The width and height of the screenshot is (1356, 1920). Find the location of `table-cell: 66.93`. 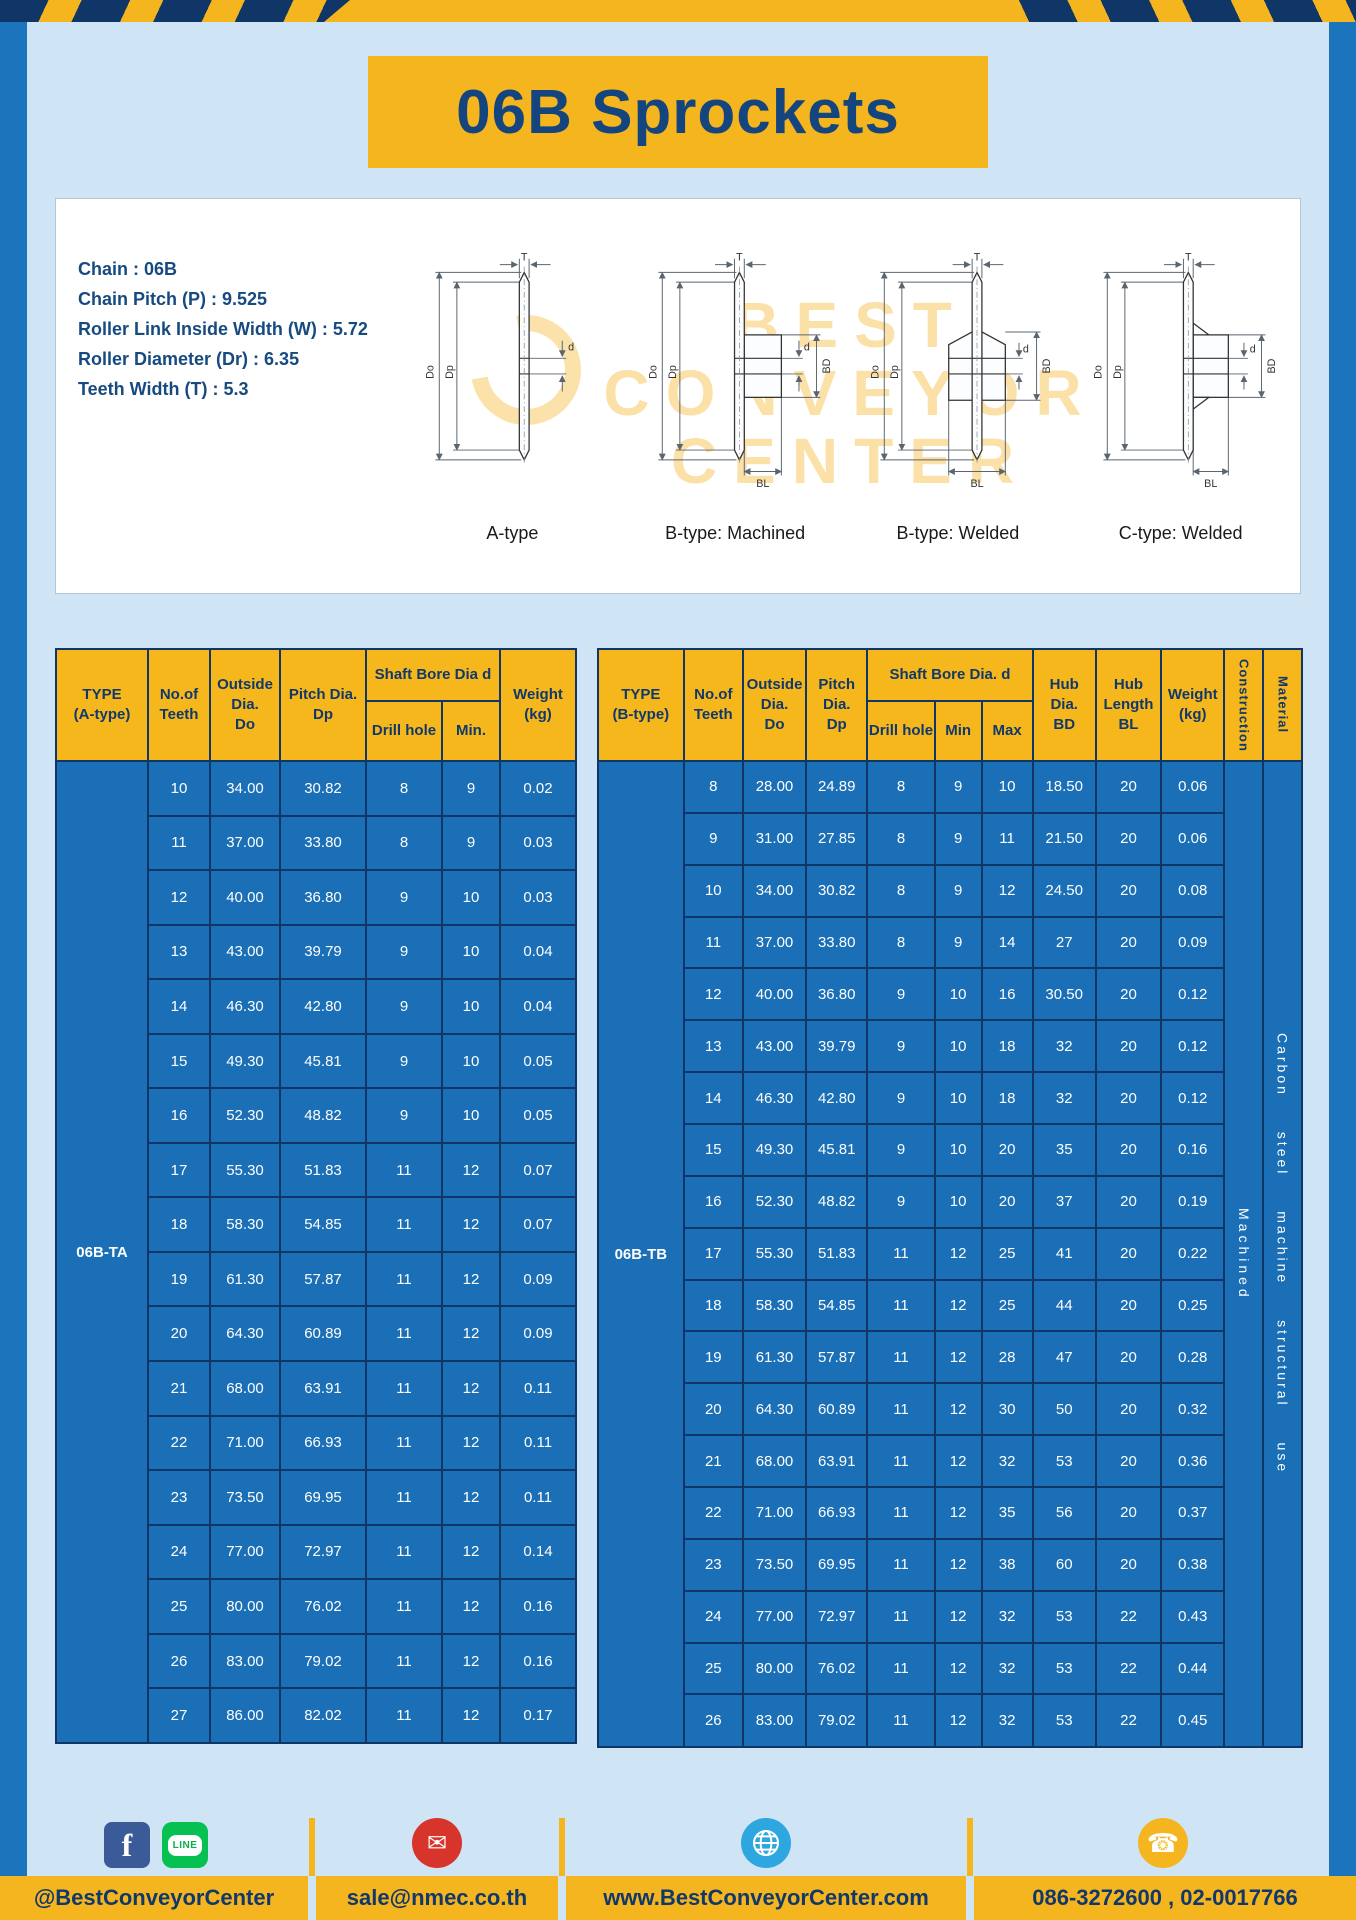

table-cell: 66.93 is located at coordinates (323, 1443).